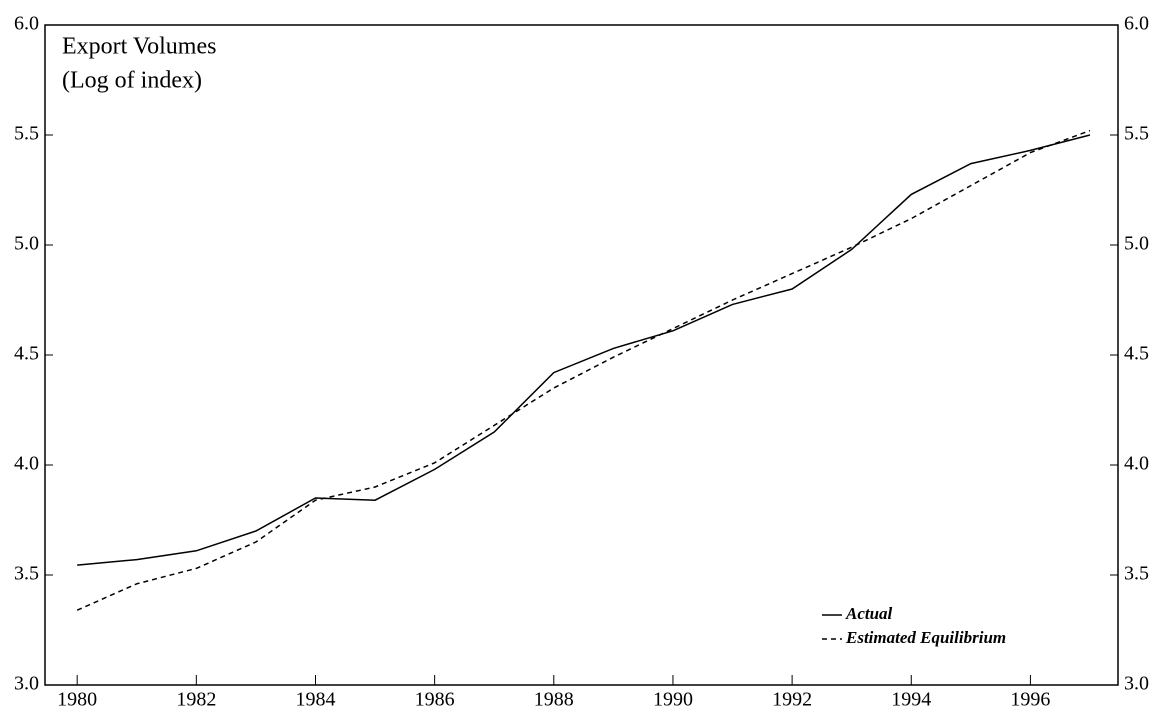  What do you see at coordinates (869, 613) in the screenshot?
I see `legend-label: Actual` at bounding box center [869, 613].